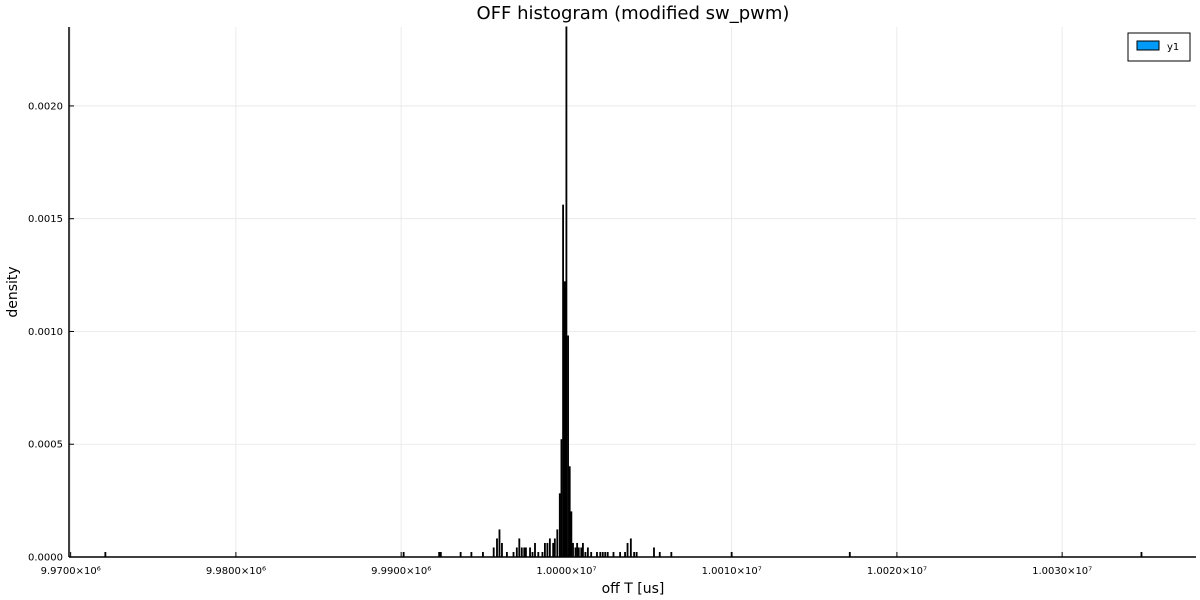 The height and width of the screenshot is (600, 1200). What do you see at coordinates (732, 571) in the screenshot?
I see `x-tick-label: 1.0010×10⁷` at bounding box center [732, 571].